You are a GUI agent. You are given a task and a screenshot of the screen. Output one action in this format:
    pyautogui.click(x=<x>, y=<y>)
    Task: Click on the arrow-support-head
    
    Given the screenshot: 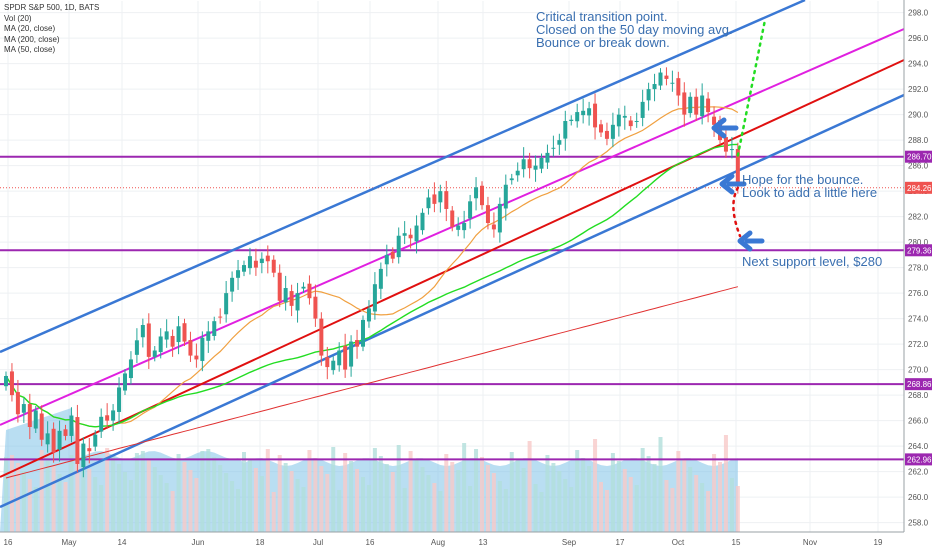 What is the action you would take?
    pyautogui.click(x=745, y=241)
    